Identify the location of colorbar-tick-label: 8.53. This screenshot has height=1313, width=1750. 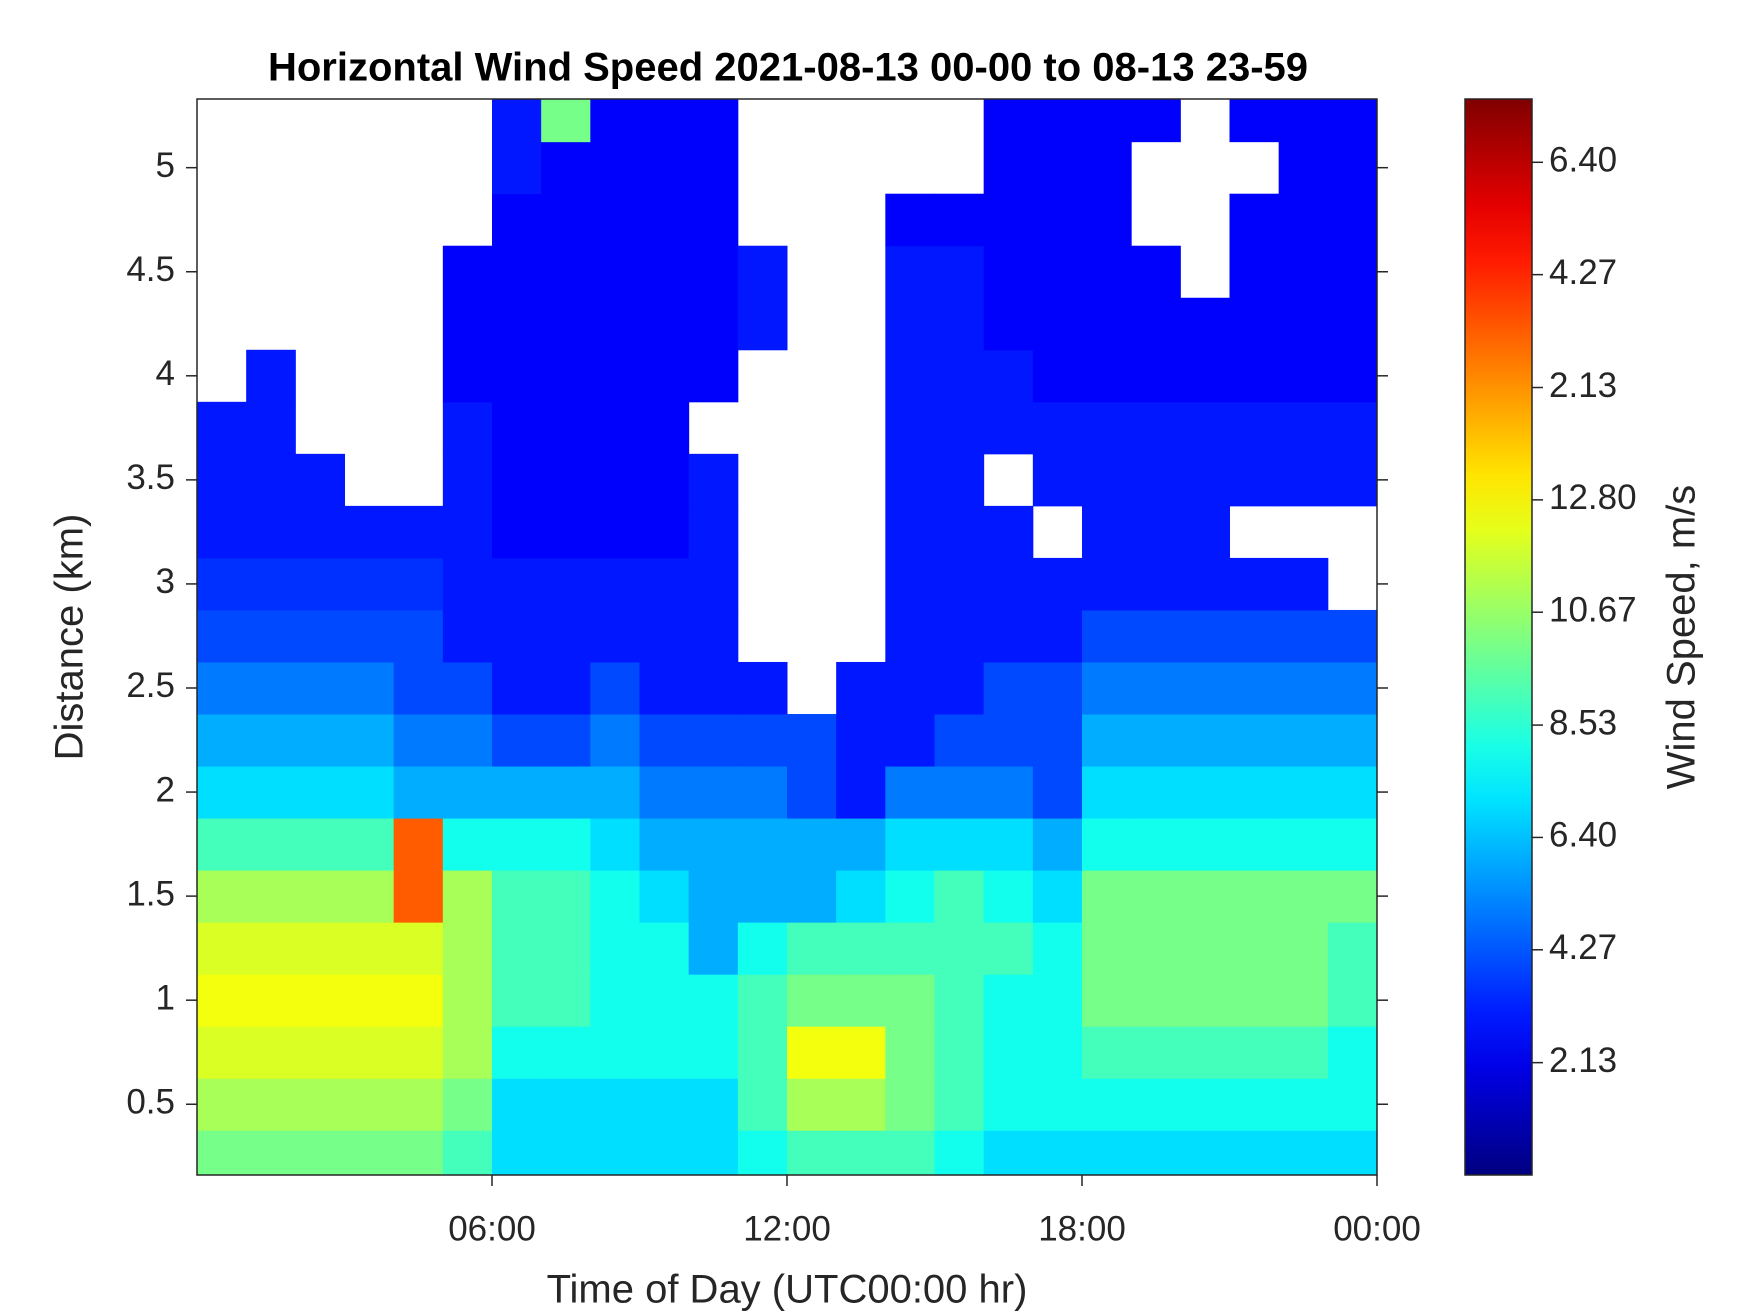
(1583, 722).